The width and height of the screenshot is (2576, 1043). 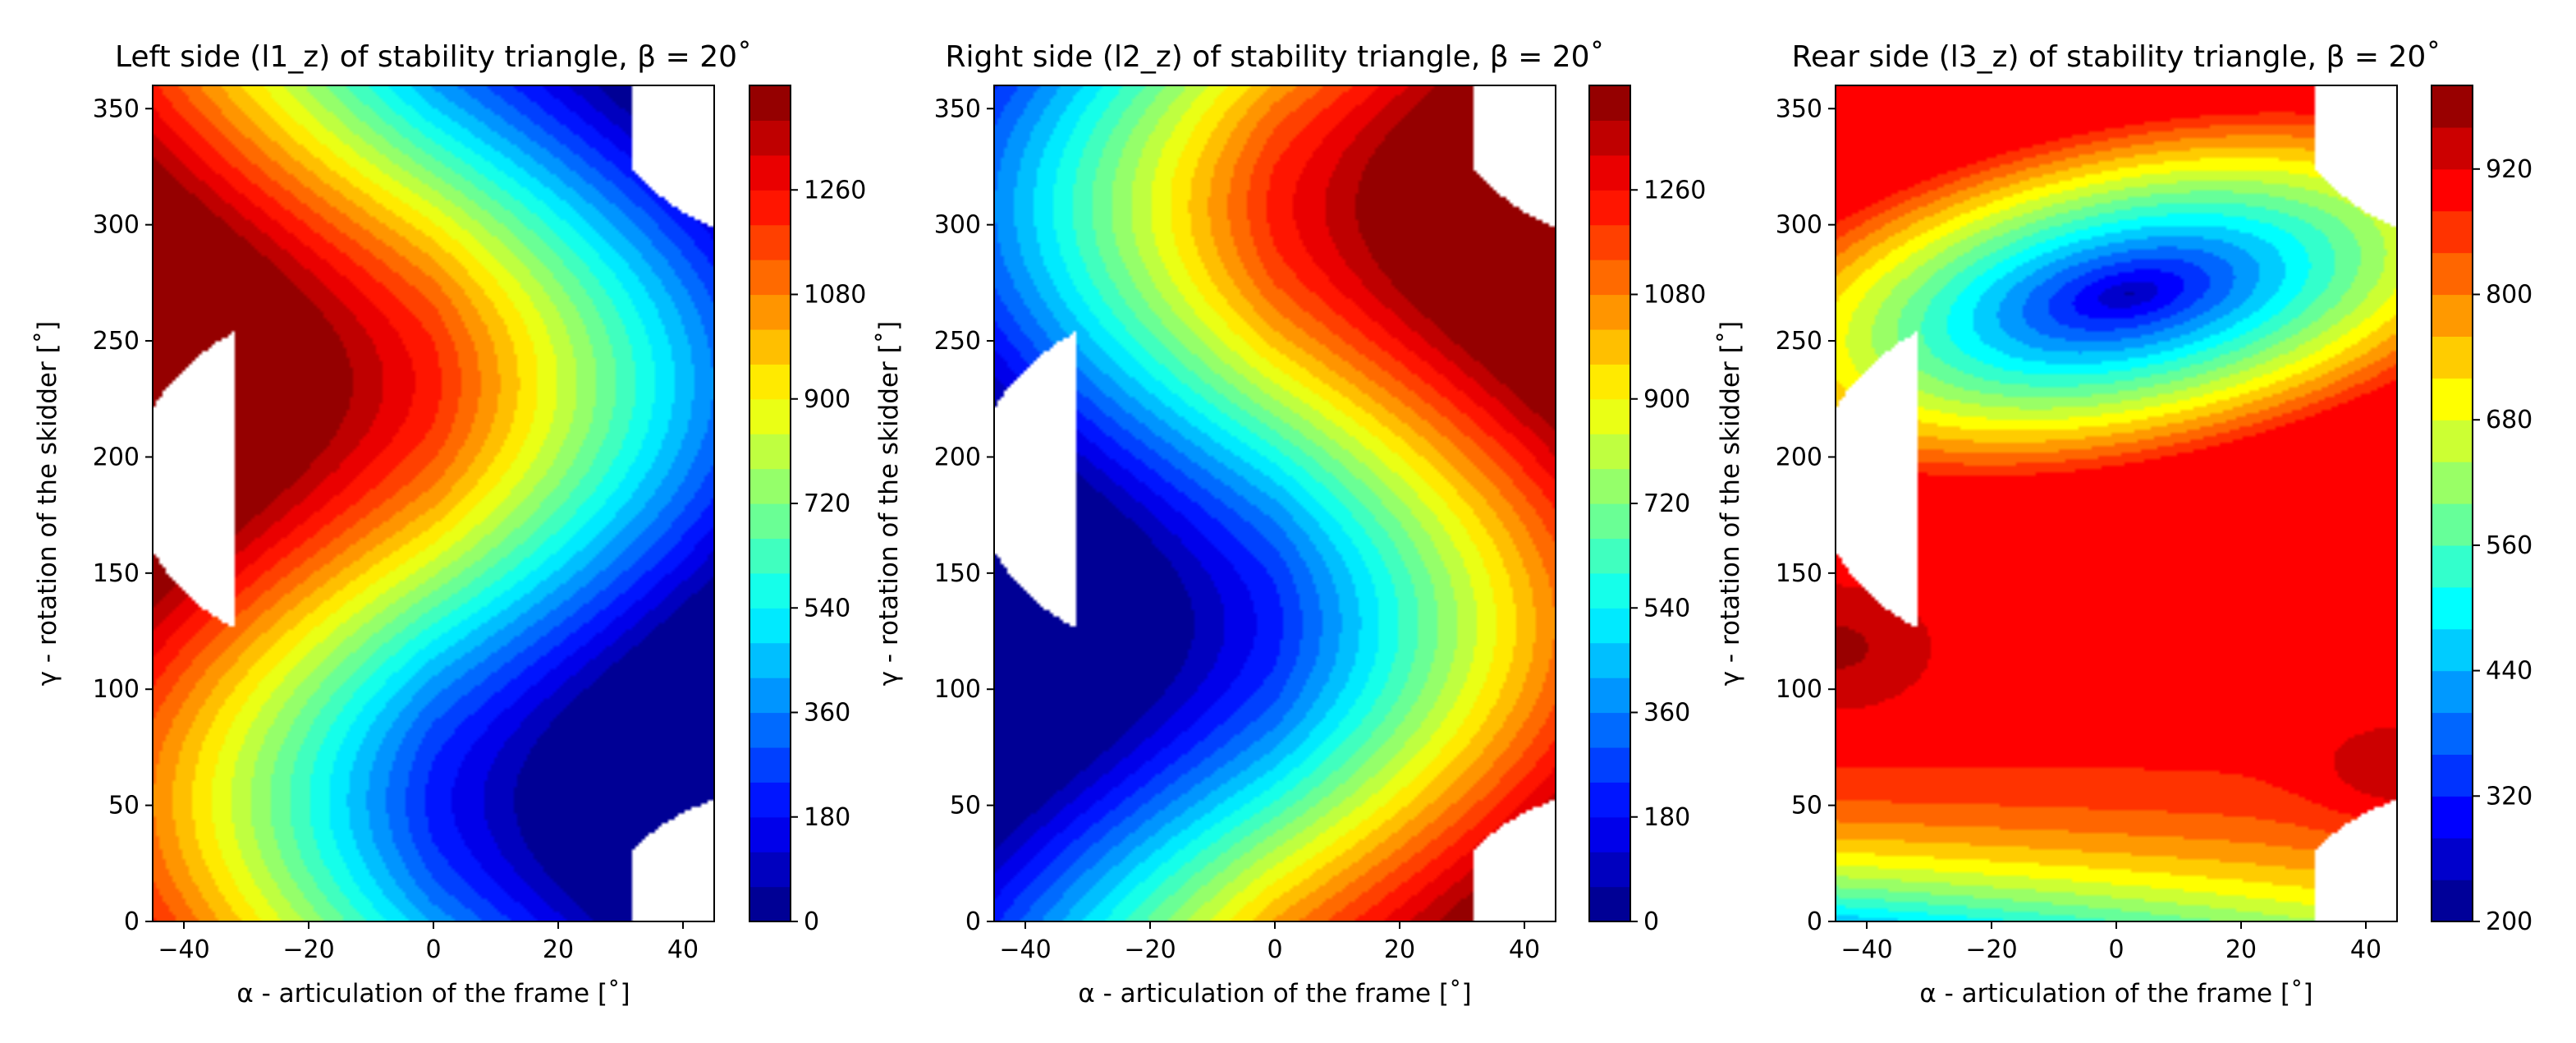 I want to click on x-tick-label: −20, so click(x=1991, y=949).